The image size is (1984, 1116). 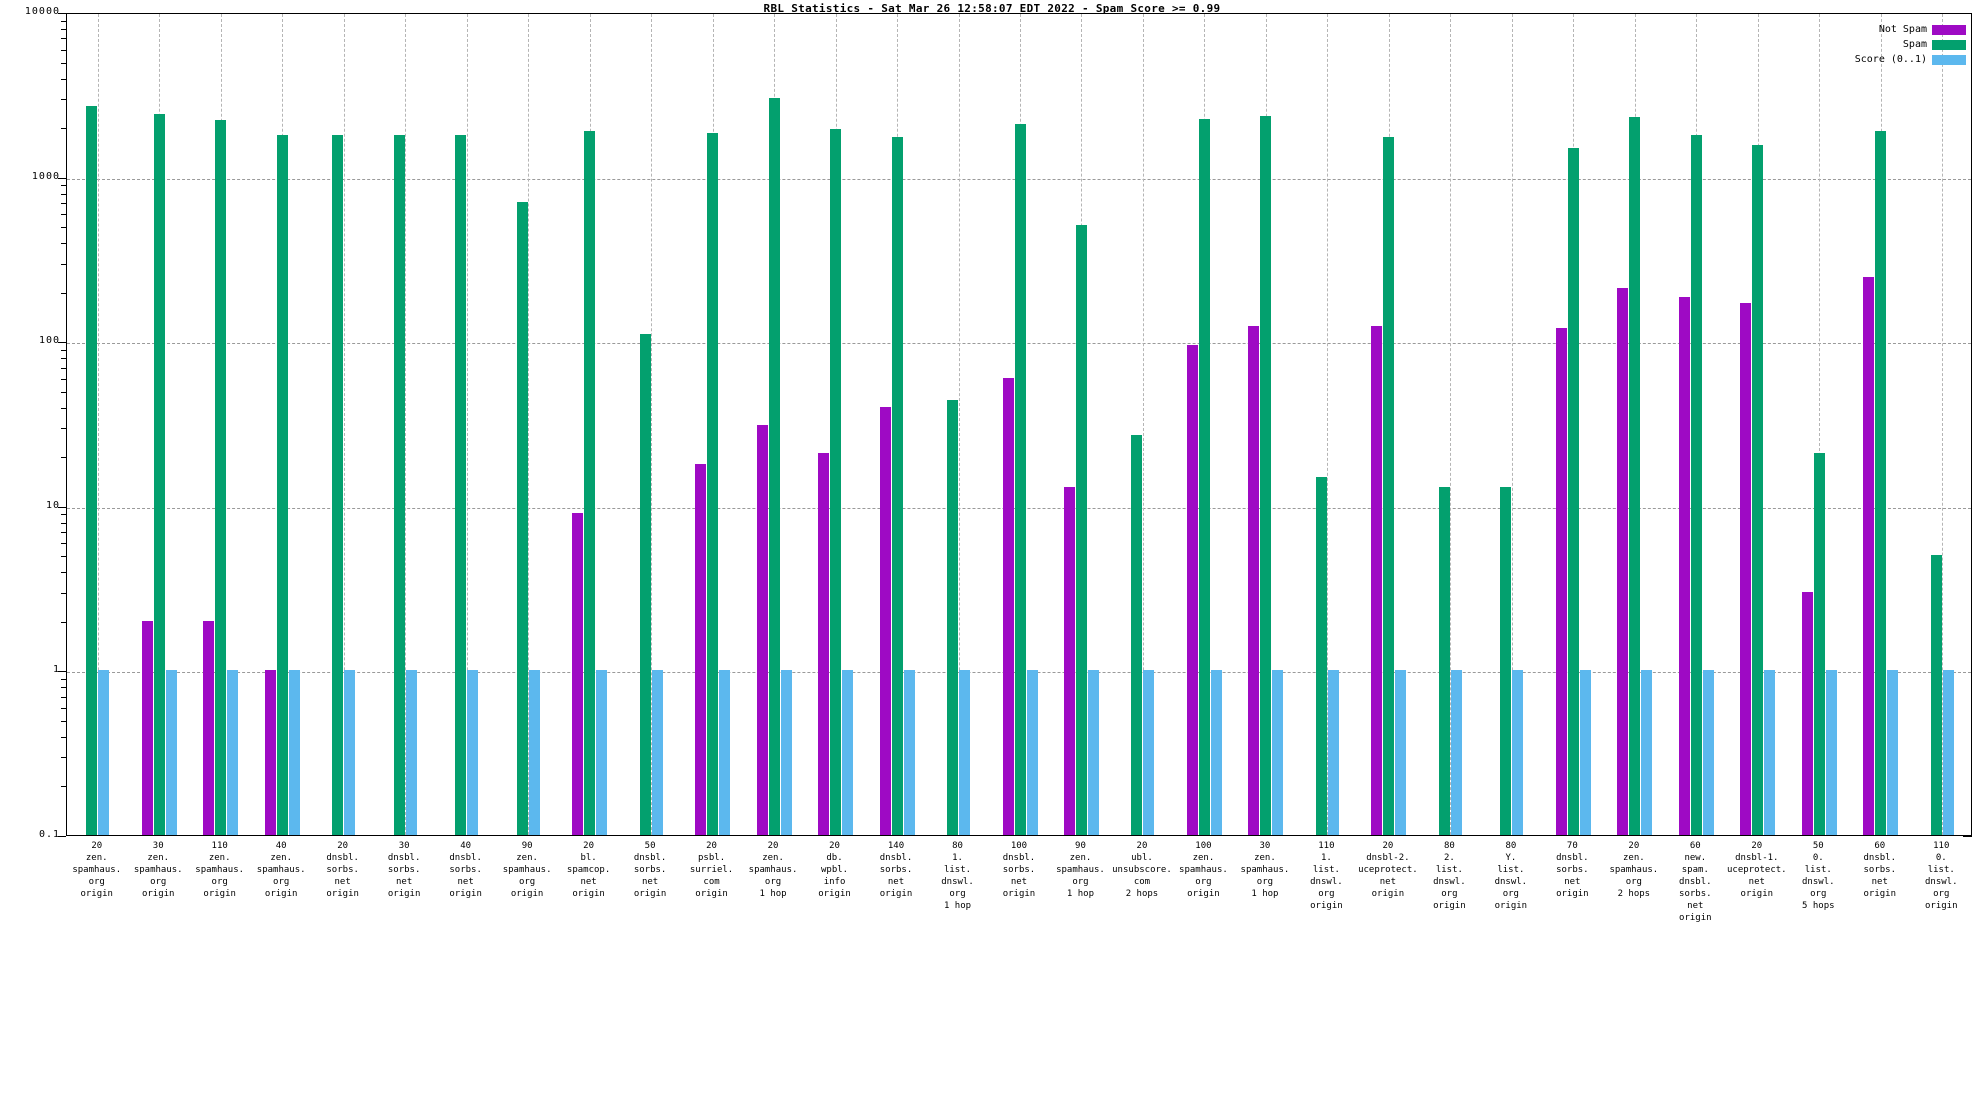 I want to click on x-axis-tick-label: 100 dnsbl. sorbs. net origin, so click(x=1019, y=870).